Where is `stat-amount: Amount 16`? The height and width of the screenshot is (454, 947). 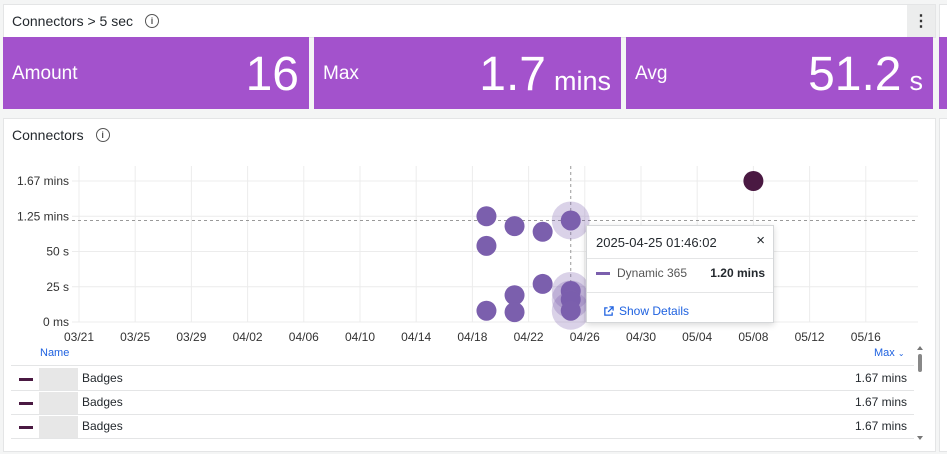 stat-amount: Amount 16 is located at coordinates (156, 73).